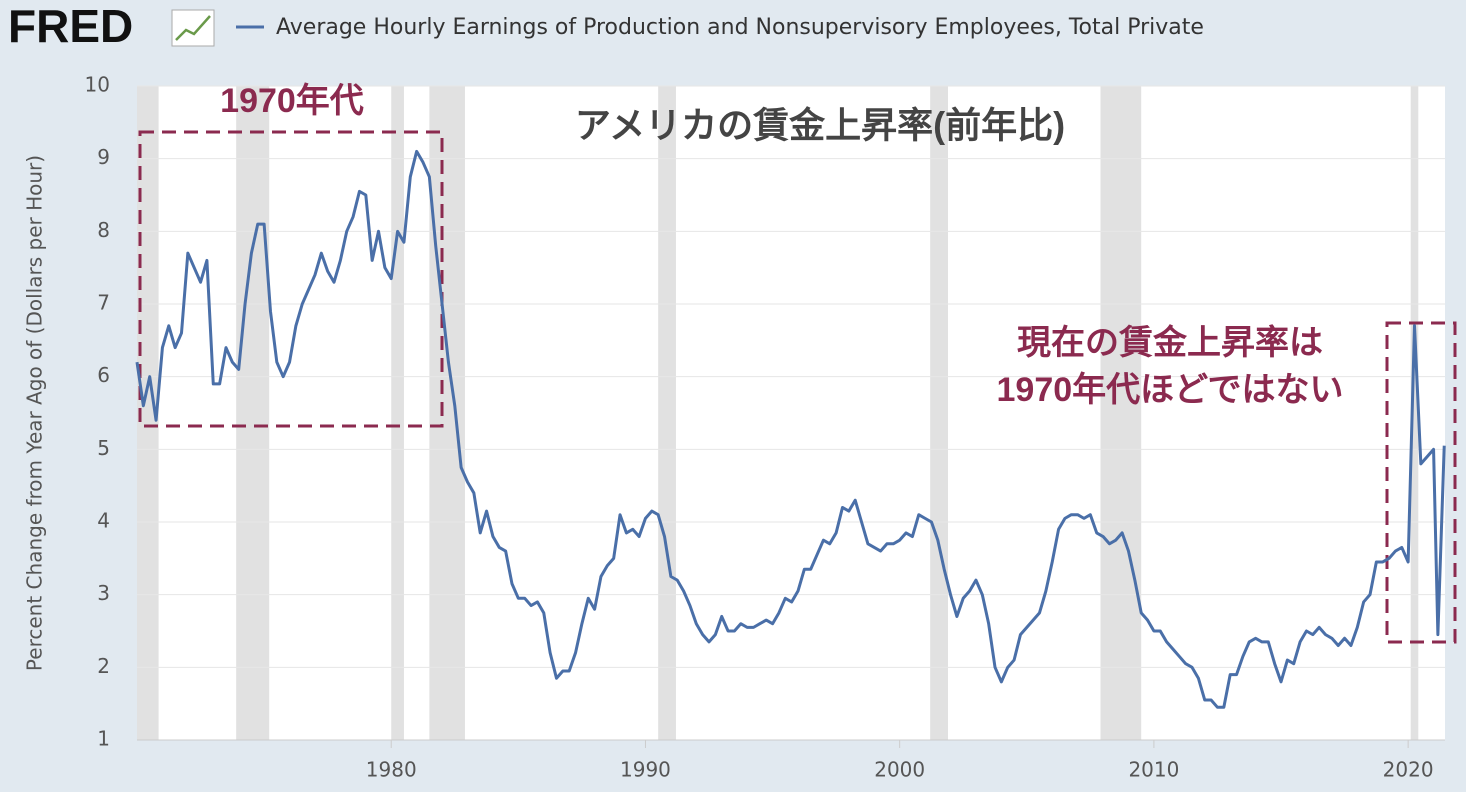  I want to click on y-tick-label: 7, so click(103, 303).